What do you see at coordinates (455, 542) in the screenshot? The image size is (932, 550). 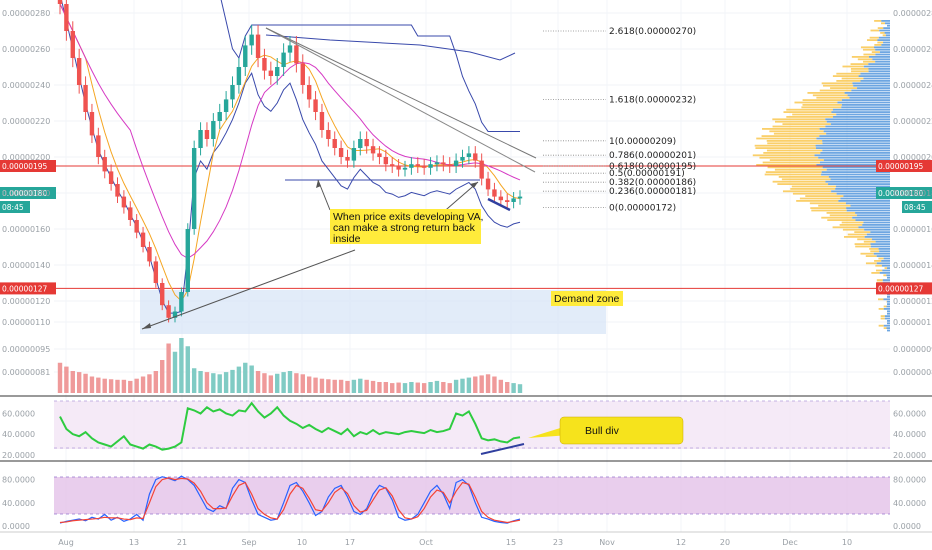 I see `x-axis-ticks: Aug 13 21 Sep 10 17 Oct 15 23 Nov 12 20 Dec 10` at bounding box center [455, 542].